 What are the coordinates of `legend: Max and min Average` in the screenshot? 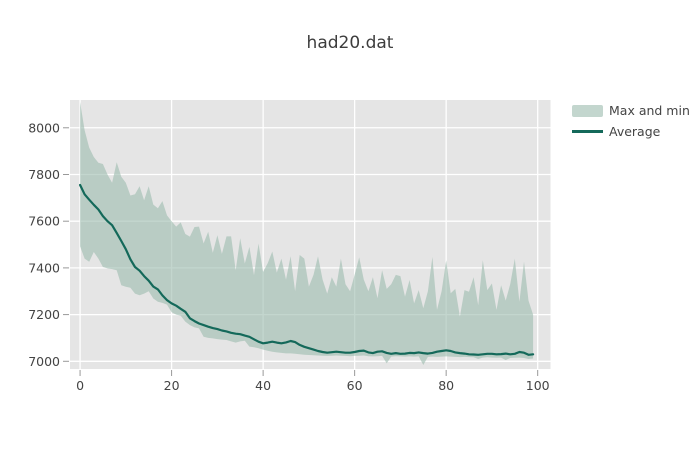 It's located at (631, 123).